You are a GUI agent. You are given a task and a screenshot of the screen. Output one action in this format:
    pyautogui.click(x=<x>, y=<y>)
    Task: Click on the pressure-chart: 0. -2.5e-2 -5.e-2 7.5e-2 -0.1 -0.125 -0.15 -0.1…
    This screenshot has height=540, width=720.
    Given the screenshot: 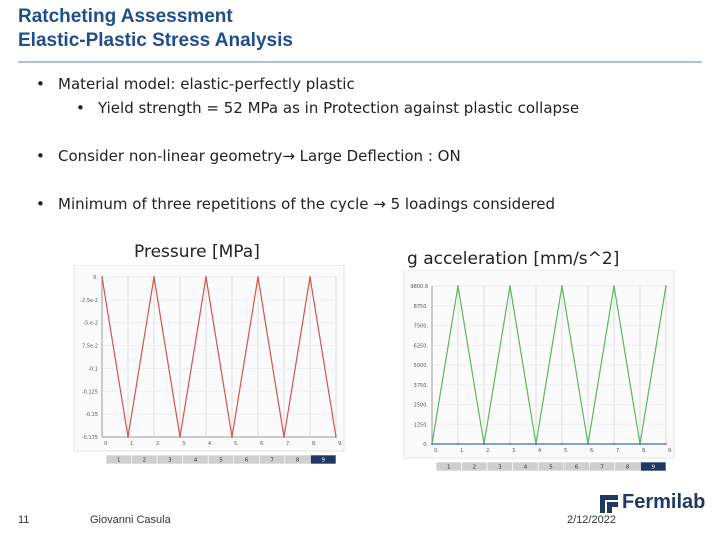 What is the action you would take?
    pyautogui.click(x=209, y=365)
    